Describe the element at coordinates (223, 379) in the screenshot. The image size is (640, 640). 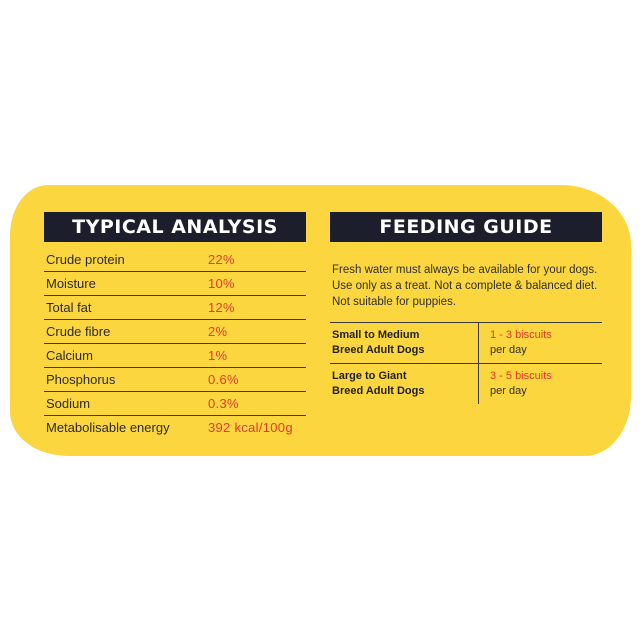
I see `analysis-value: 0.6%` at that location.